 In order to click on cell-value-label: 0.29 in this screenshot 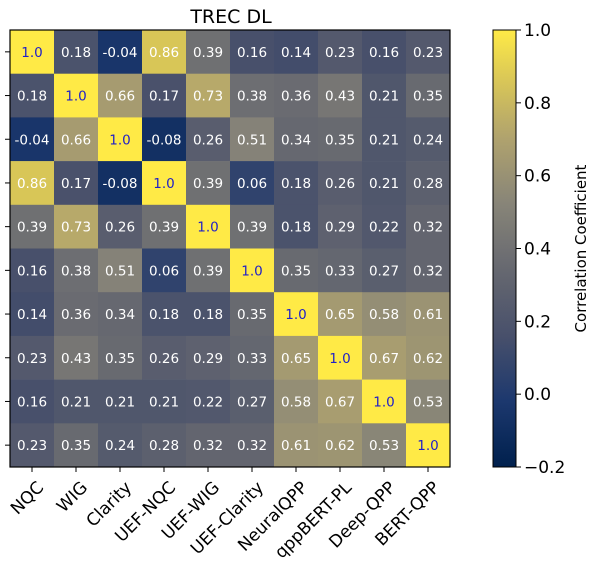, I will do `click(340, 228)`.